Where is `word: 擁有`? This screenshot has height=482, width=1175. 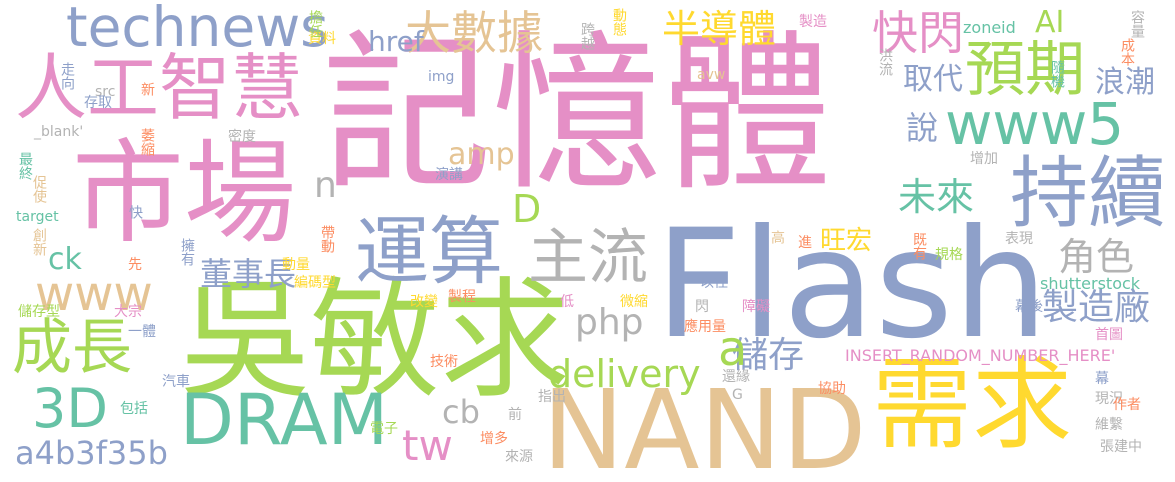 word: 擁有 is located at coordinates (187, 252).